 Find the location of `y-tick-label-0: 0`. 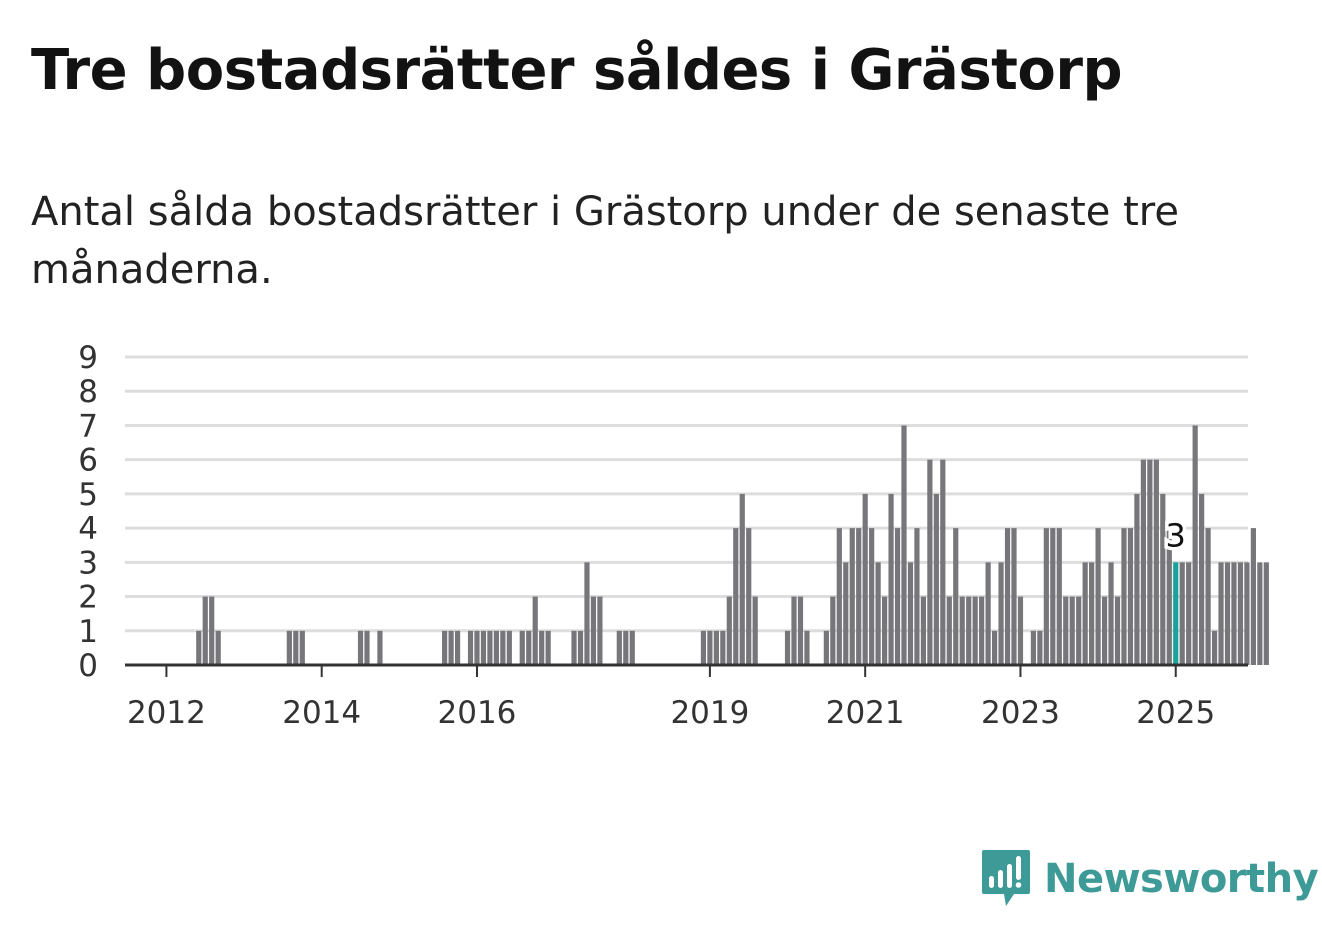

y-tick-label-0: 0 is located at coordinates (88, 666).